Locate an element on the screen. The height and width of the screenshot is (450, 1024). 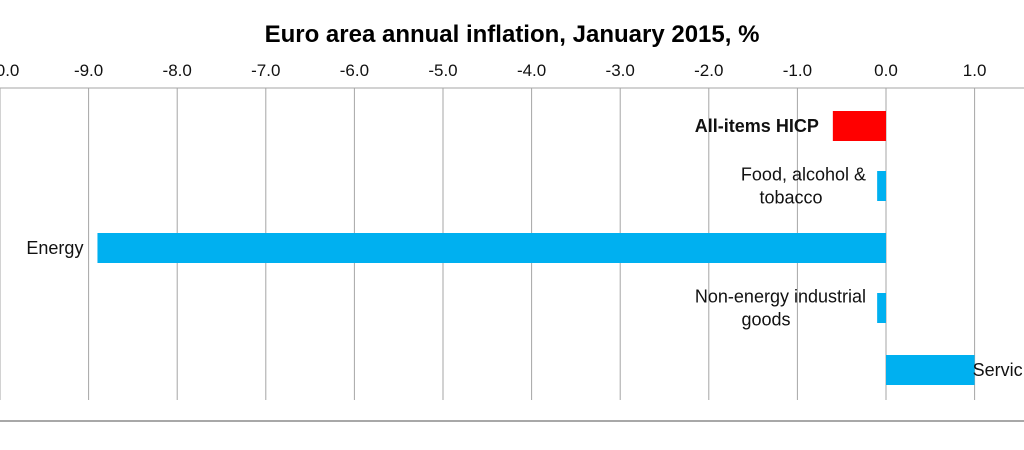
x-tick-label: -4.0 is located at coordinates (531, 70).